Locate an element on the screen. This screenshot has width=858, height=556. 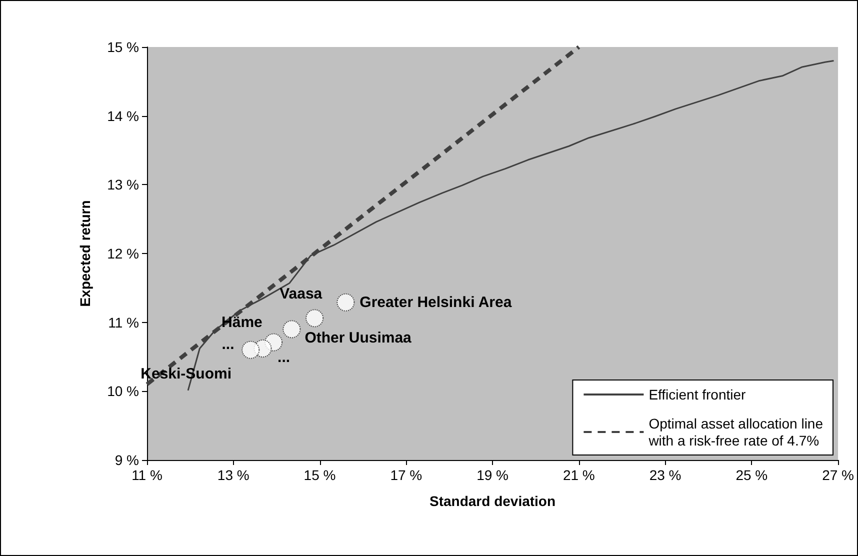
x-tick-label: 15 % is located at coordinates (320, 475).